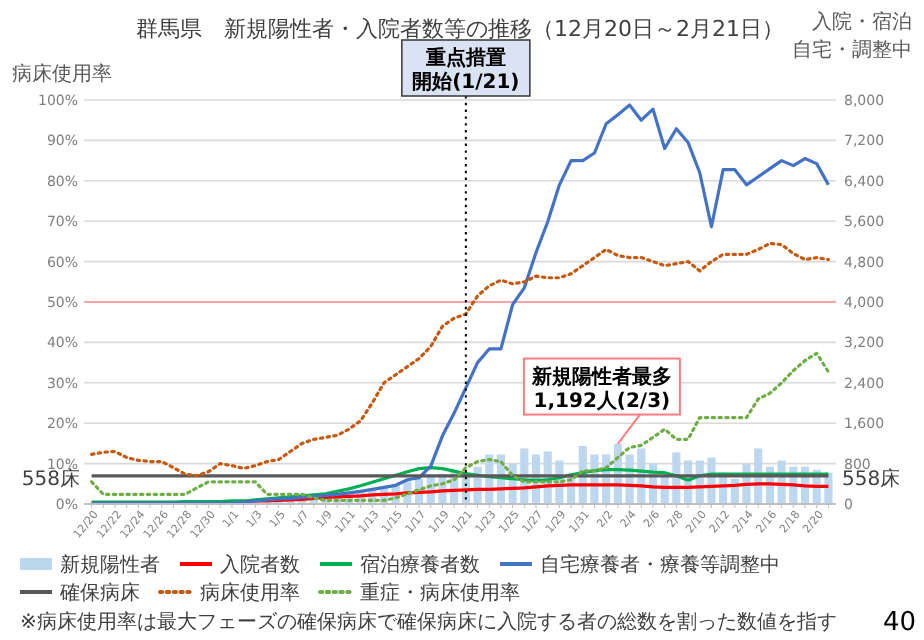 The image size is (924, 640). I want to click on legend-label: 宿泊療養者数, so click(420, 565).